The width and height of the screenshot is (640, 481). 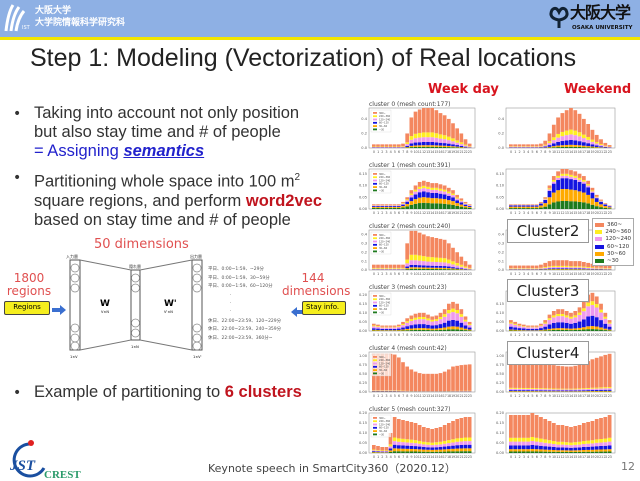 I want to click on x-tick-label: 17, so click(x=445, y=457).